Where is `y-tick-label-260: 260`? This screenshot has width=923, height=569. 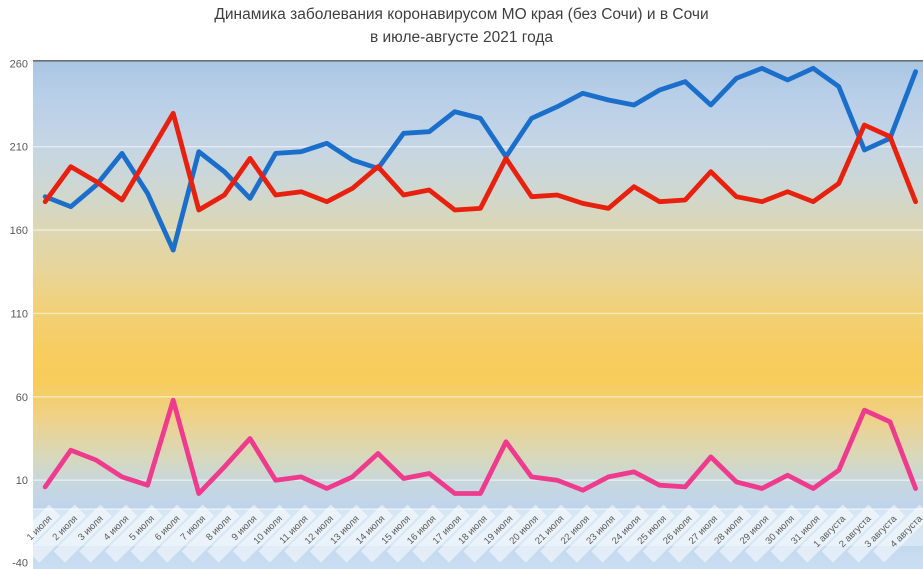 y-tick-label-260: 260 is located at coordinates (19, 64).